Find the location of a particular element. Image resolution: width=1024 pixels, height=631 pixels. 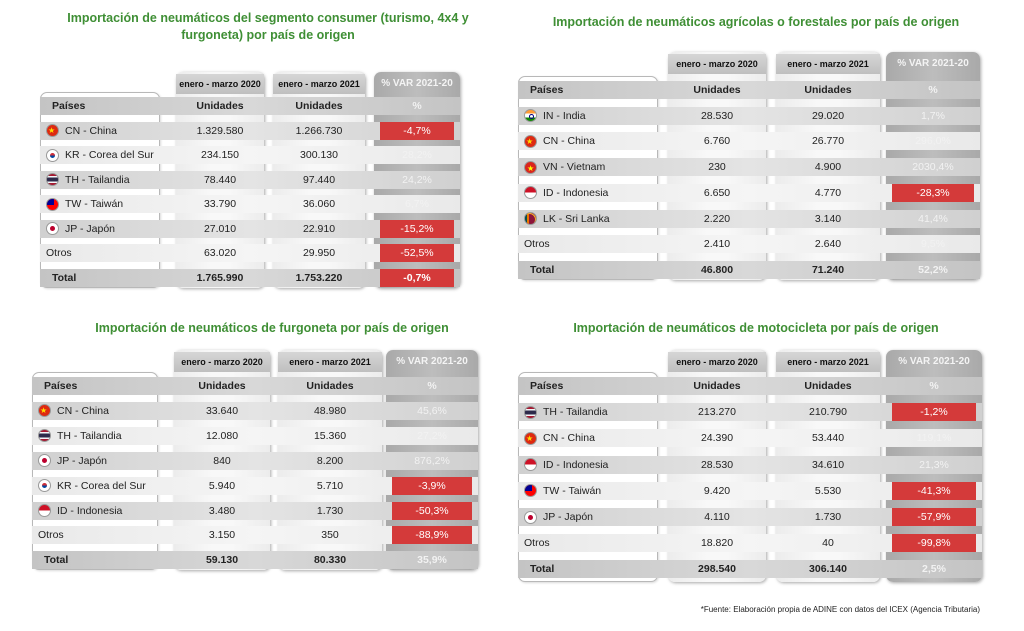

units-2020-cell: 6.760 is located at coordinates (717, 141).